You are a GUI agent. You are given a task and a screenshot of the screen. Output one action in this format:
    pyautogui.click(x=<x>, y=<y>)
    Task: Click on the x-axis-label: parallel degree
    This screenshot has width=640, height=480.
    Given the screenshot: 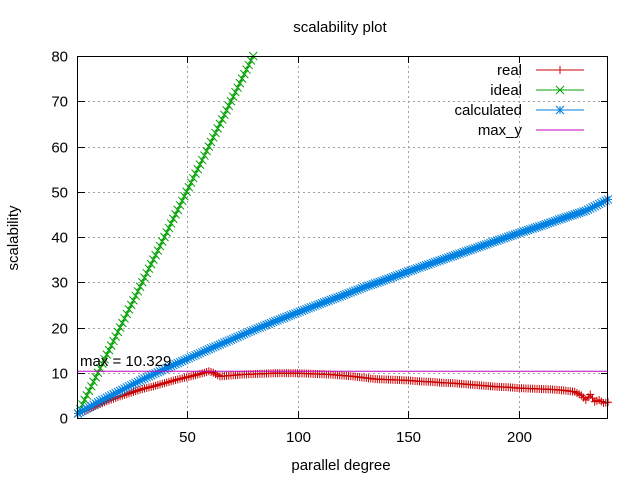 What is the action you would take?
    pyautogui.click(x=340, y=465)
    